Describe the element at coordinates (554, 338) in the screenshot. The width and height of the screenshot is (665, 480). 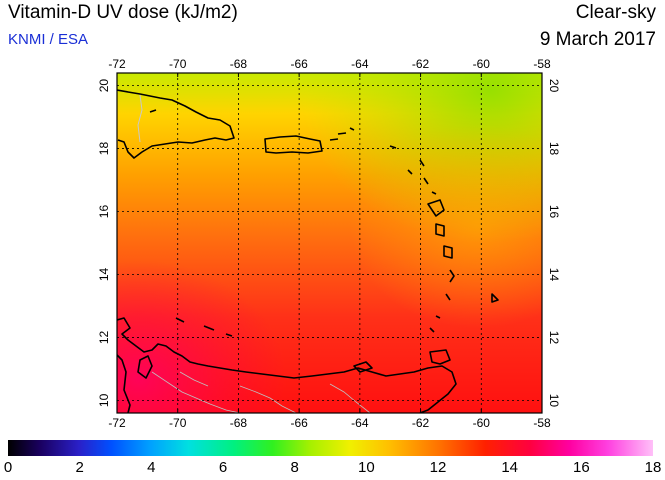
I see `lat-label-right: 12` at that location.